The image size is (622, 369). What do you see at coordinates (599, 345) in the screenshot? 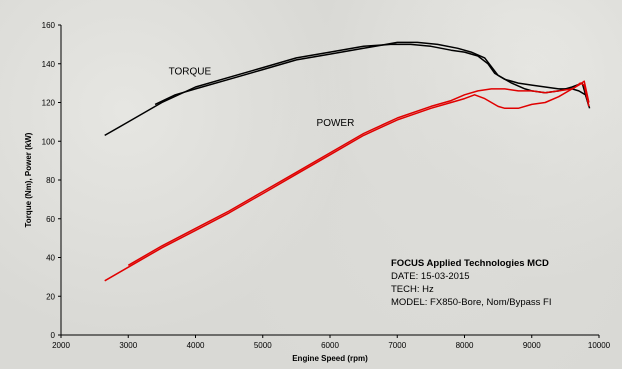
I see `x-tick-label: 10000` at bounding box center [599, 345].